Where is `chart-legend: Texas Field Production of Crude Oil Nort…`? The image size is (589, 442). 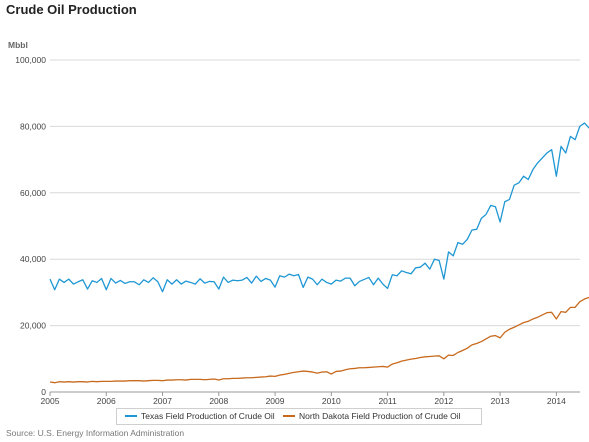
chart-legend: Texas Field Production of Crude Oil Nort… is located at coordinates (299, 416).